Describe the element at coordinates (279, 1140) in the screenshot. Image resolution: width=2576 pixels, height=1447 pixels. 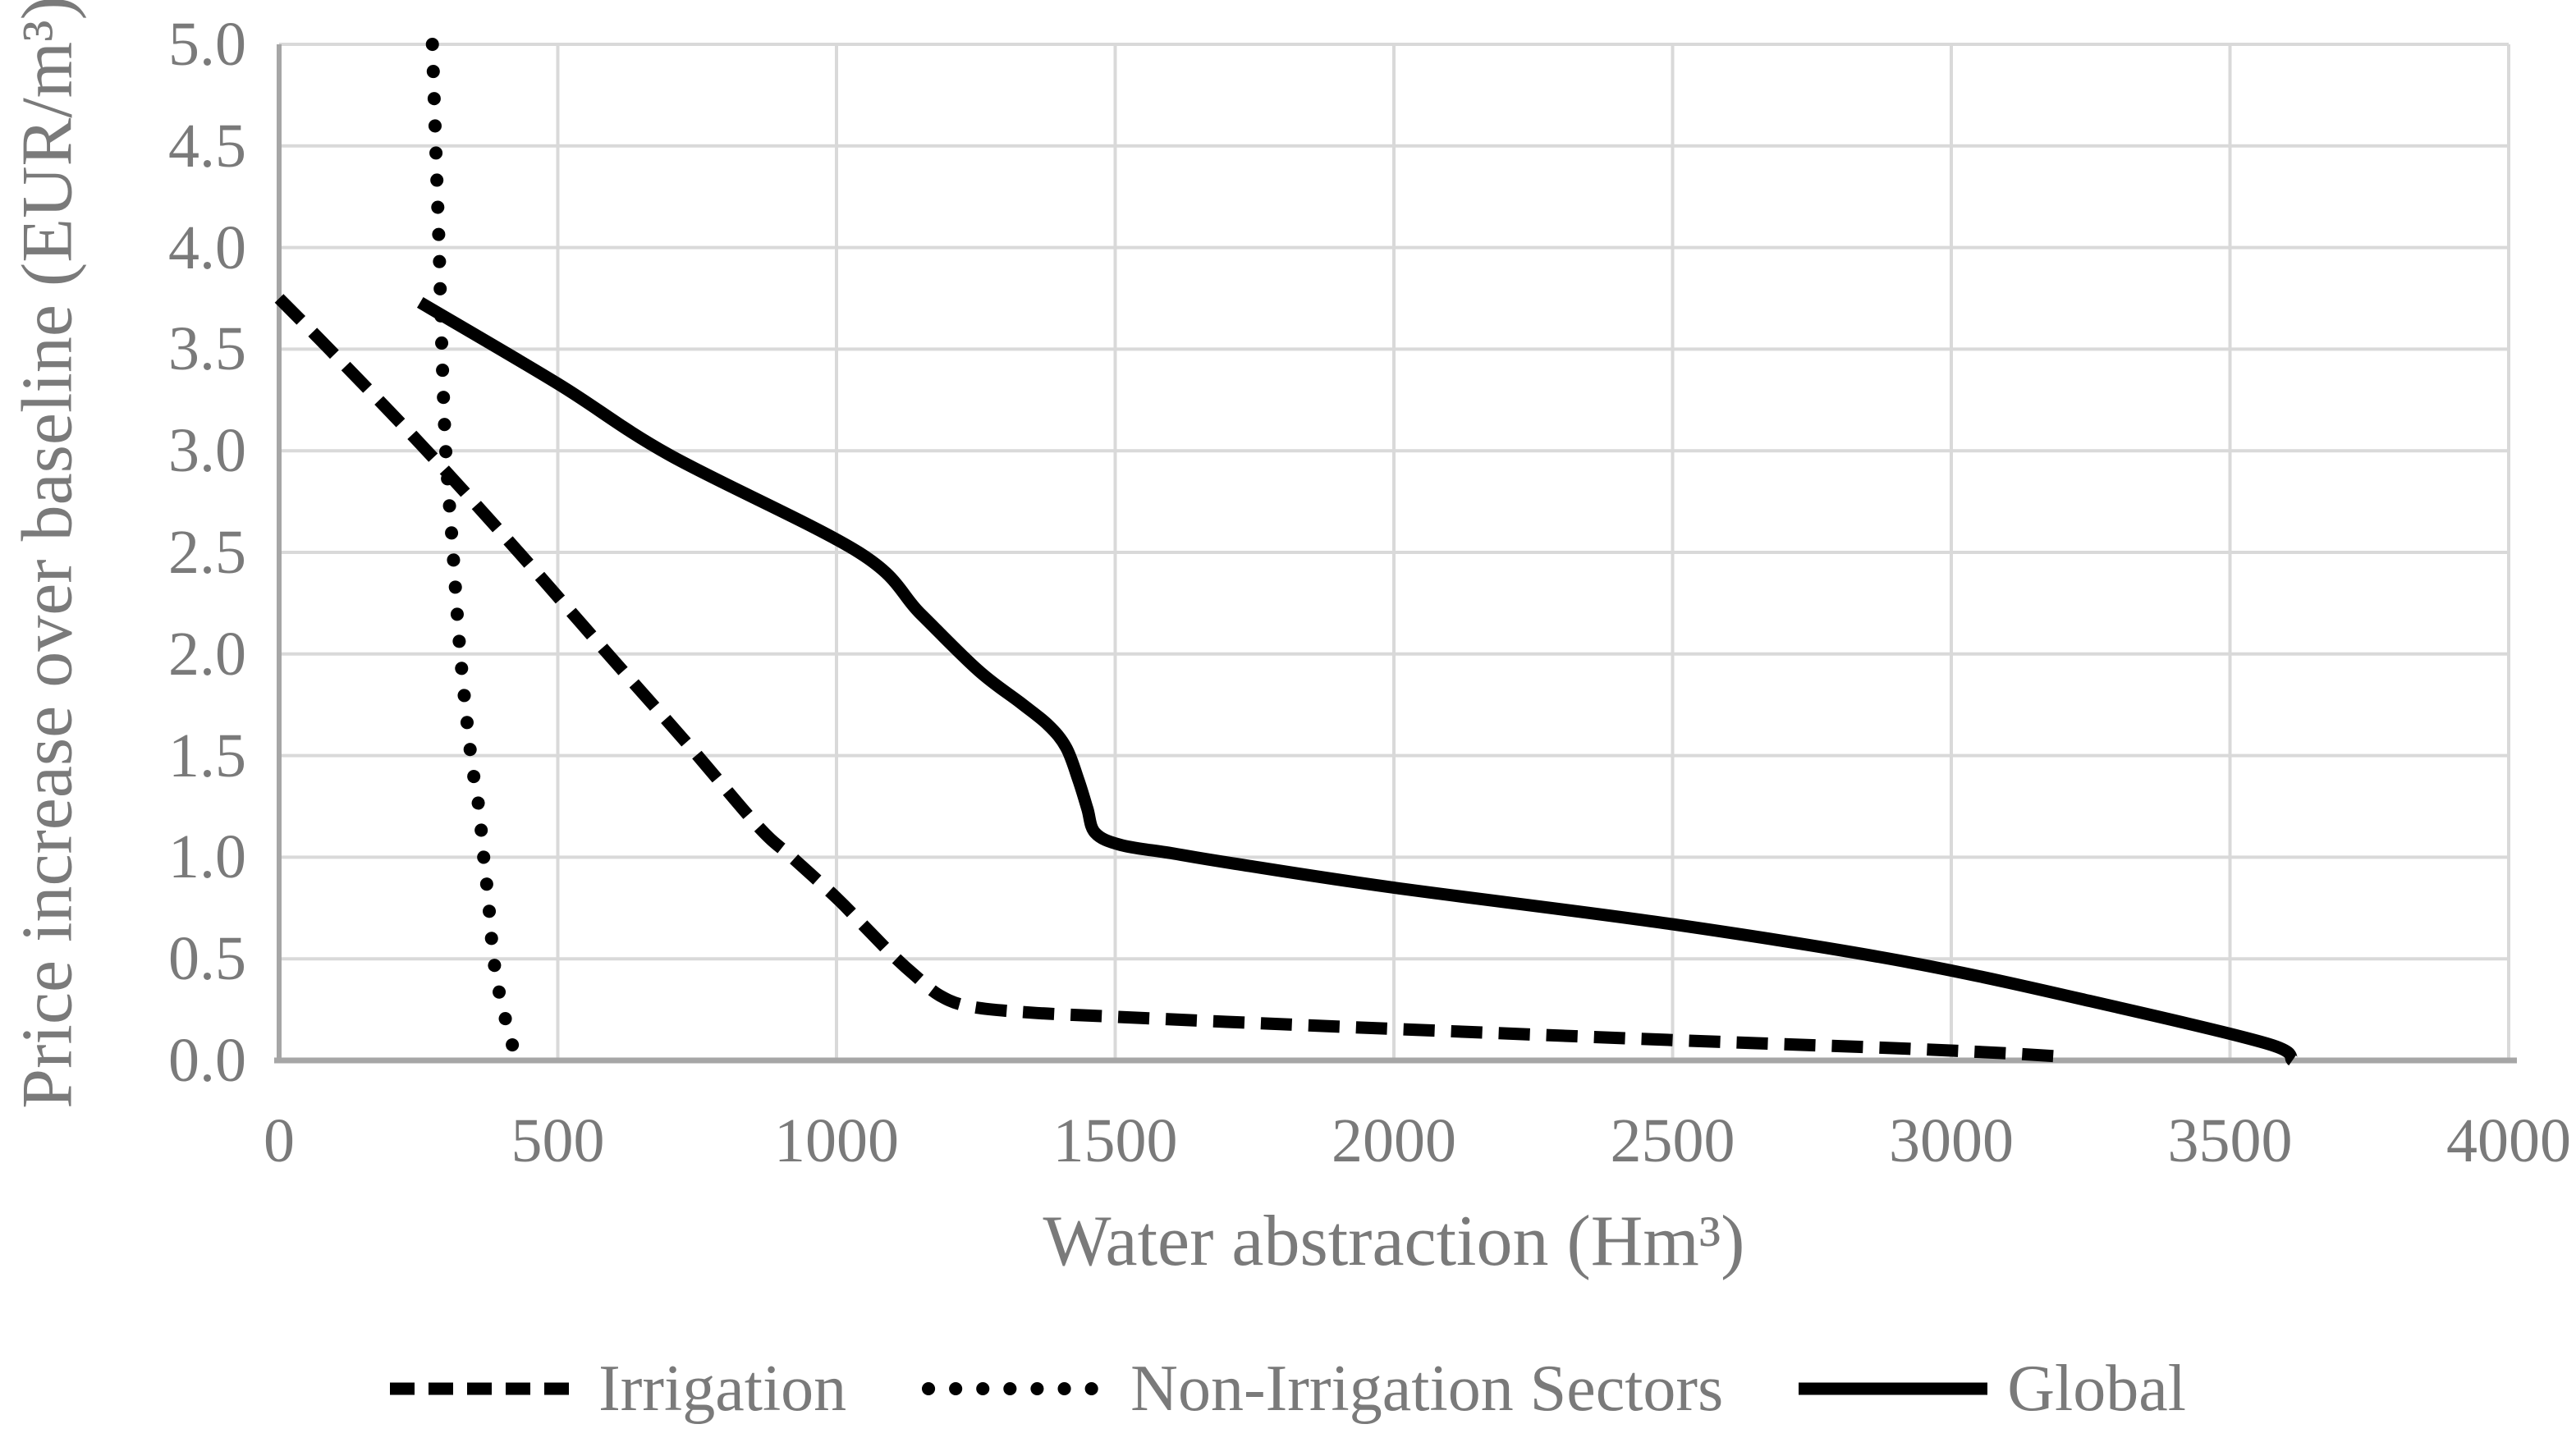
I see `x-tick-label: 0` at that location.